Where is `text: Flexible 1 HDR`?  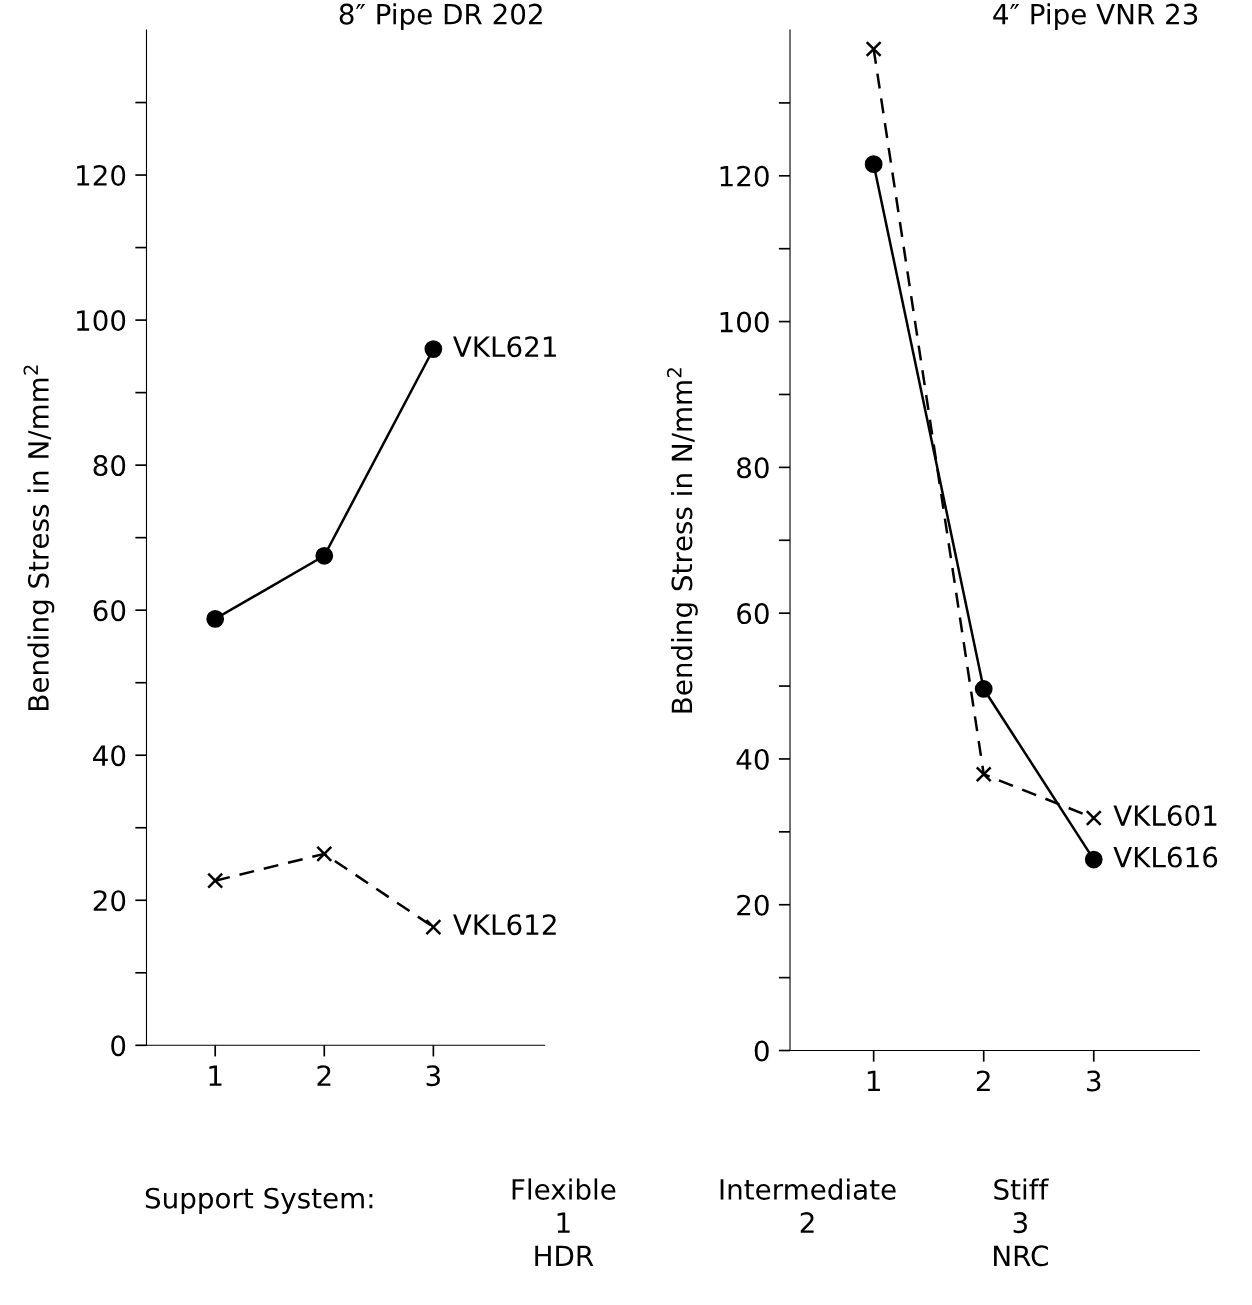 text: Flexible 1 HDR is located at coordinates (564, 1222).